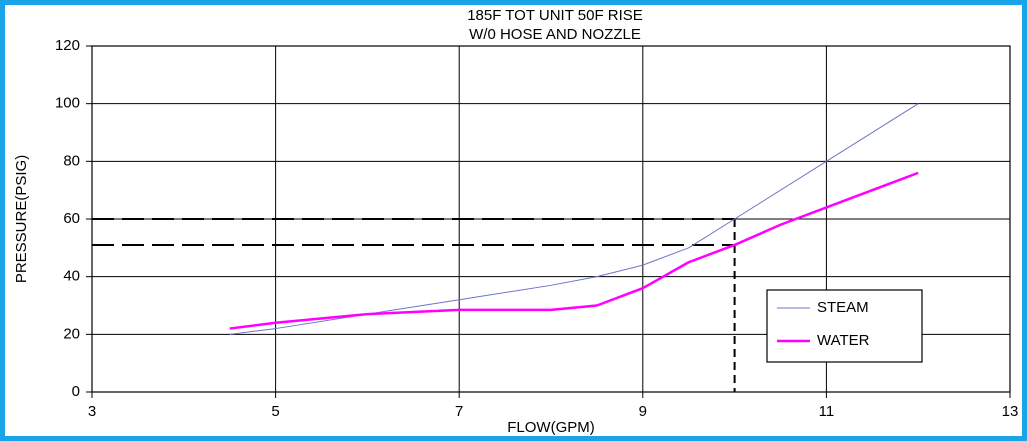  I want to click on y-tick-label: 100, so click(67, 103).